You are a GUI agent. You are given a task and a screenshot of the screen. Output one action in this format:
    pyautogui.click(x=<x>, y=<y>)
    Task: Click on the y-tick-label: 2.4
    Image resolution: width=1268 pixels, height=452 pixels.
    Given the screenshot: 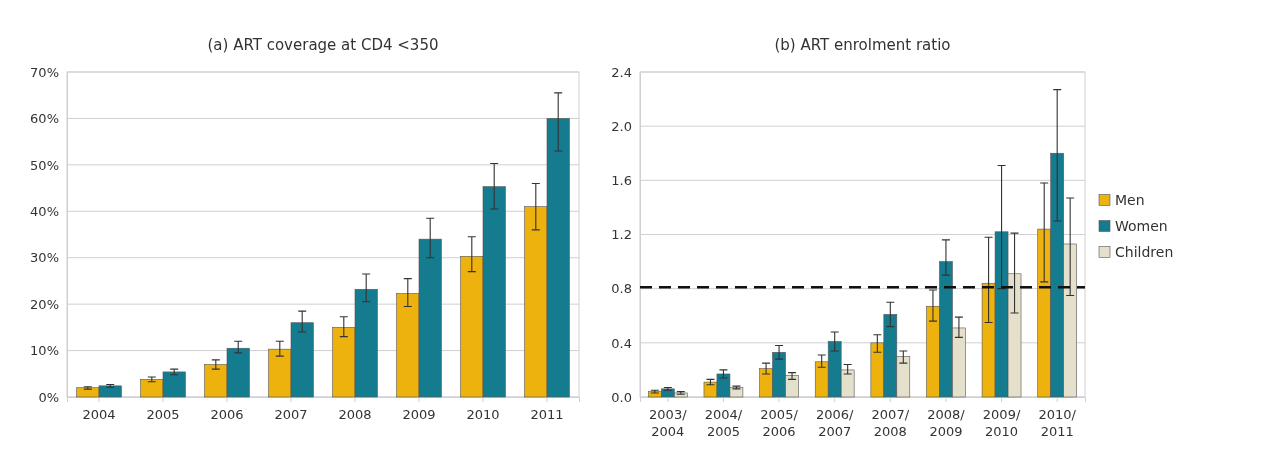 What is the action you would take?
    pyautogui.click(x=621, y=72)
    